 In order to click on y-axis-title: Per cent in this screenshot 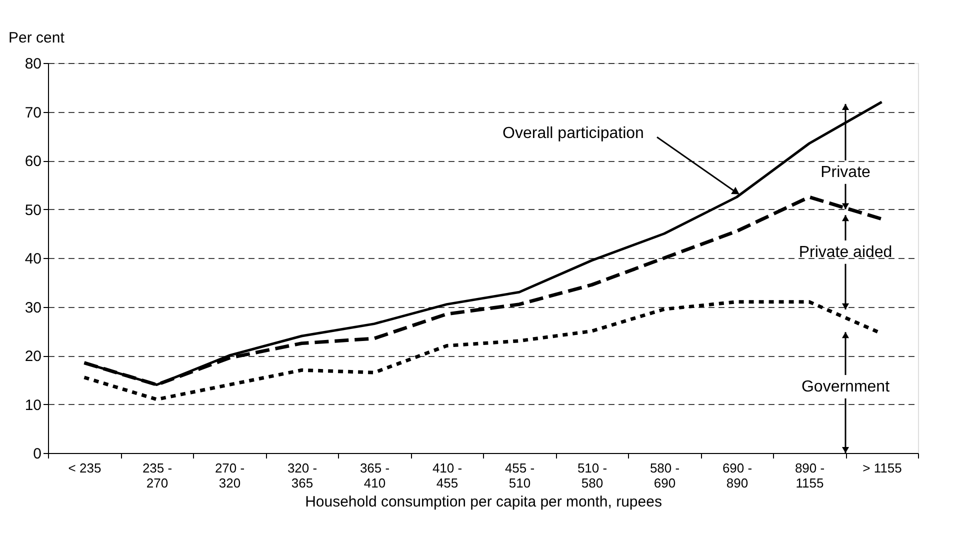, I will do `click(37, 38)`.